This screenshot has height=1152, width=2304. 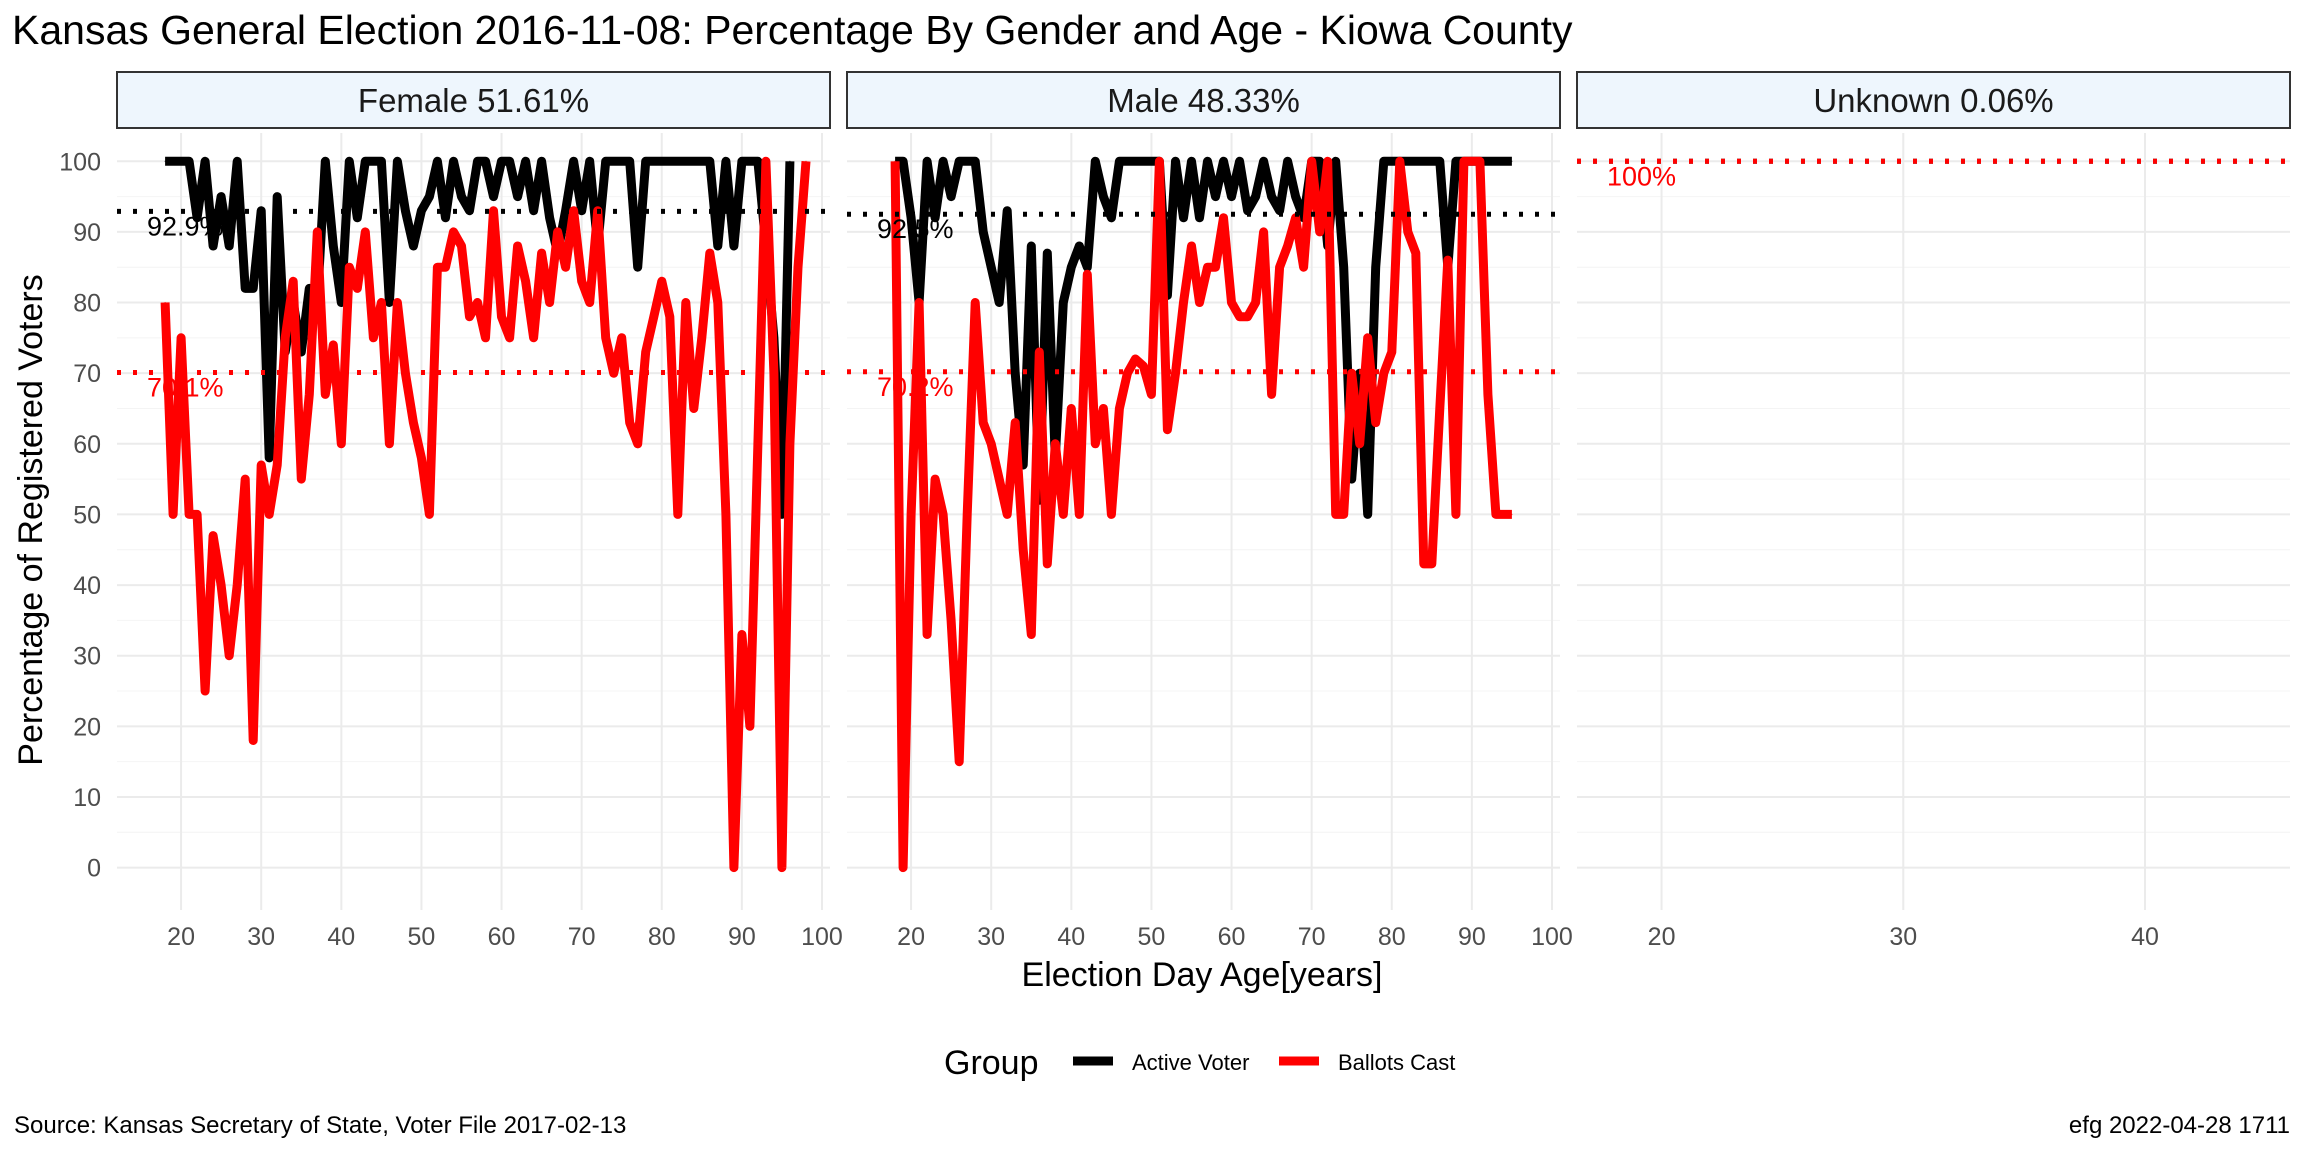 What do you see at coordinates (662, 937) in the screenshot?
I see `x-tick-label: 80` at bounding box center [662, 937].